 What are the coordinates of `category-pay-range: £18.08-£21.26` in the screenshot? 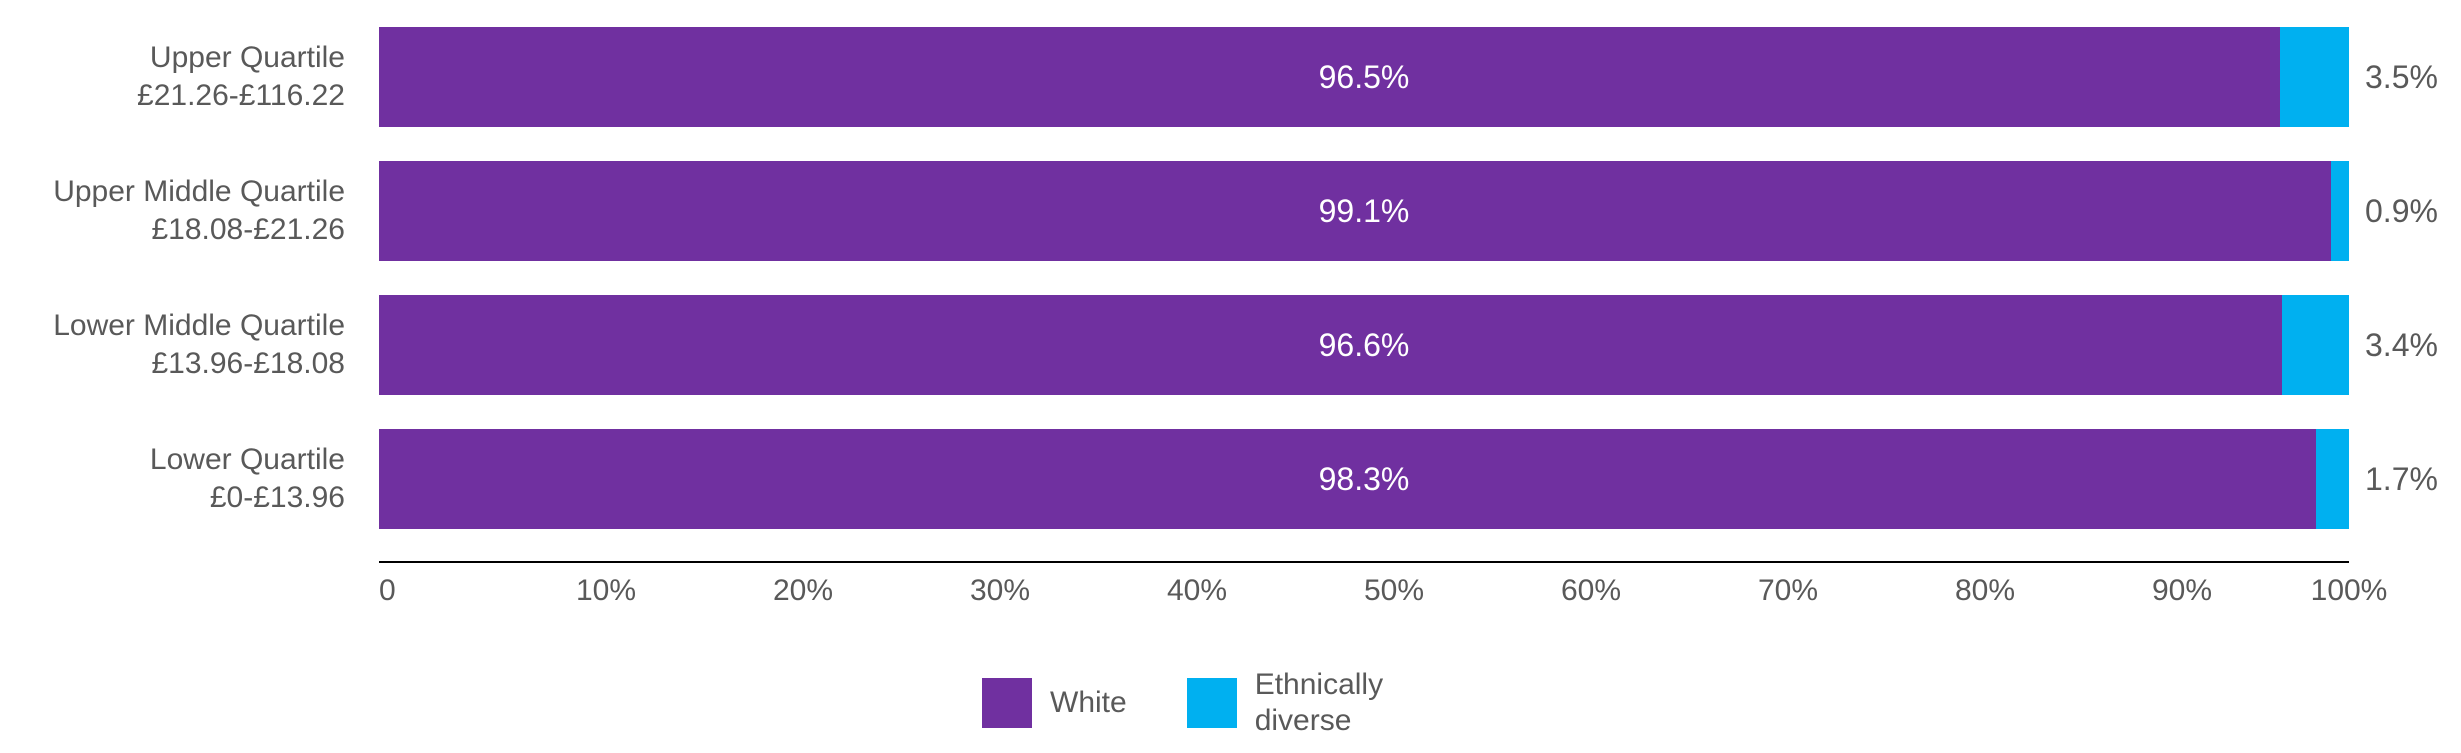 It's located at (248, 229).